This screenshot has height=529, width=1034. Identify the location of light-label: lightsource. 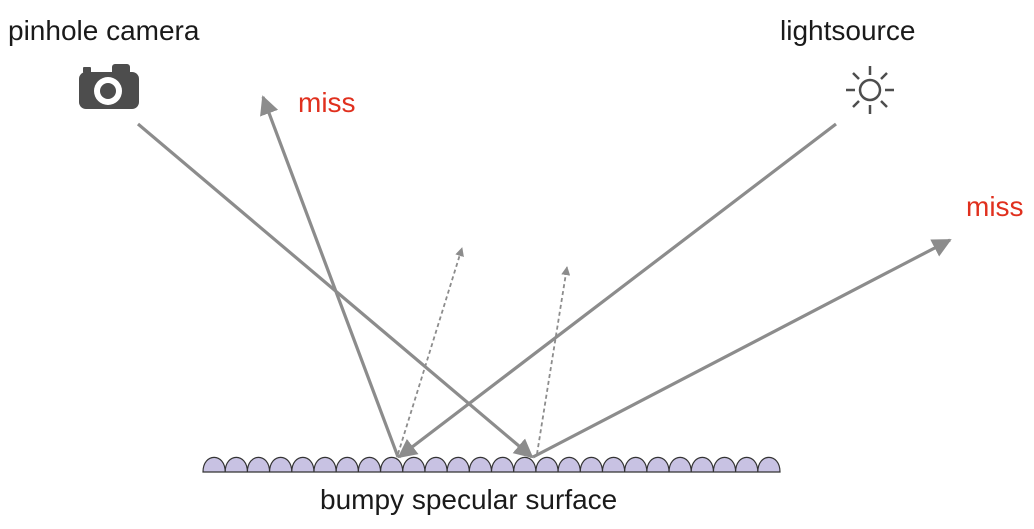
(847, 30).